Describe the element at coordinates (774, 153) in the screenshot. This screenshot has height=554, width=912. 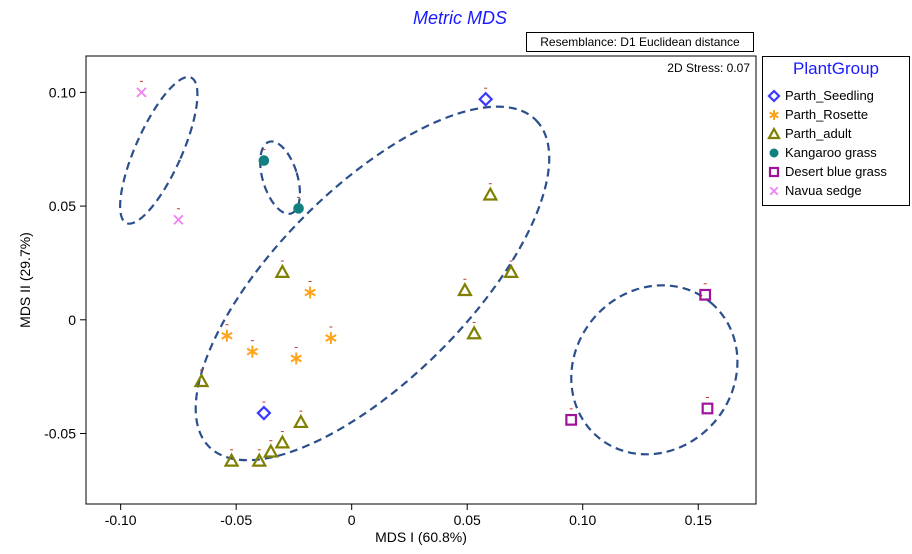
I see `circle-marker-icon` at that location.